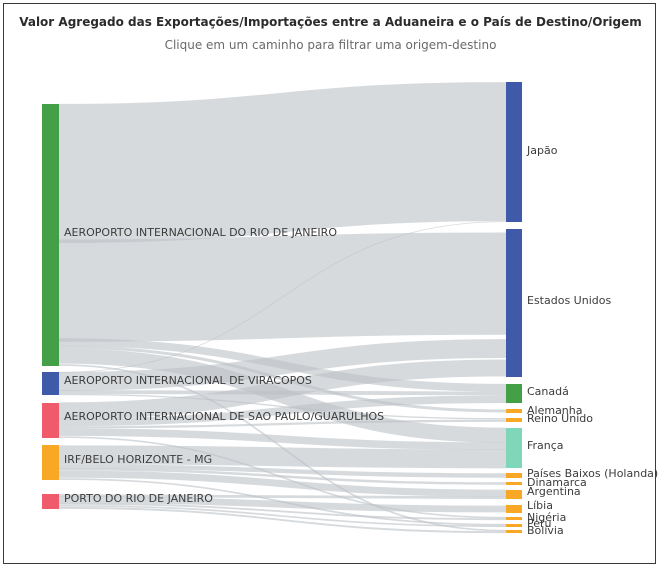 The height and width of the screenshot is (568, 661). Describe the element at coordinates (592, 473) in the screenshot. I see `target-label-paises-baixos-holanda: Países Baixos (Holanda)` at that location.